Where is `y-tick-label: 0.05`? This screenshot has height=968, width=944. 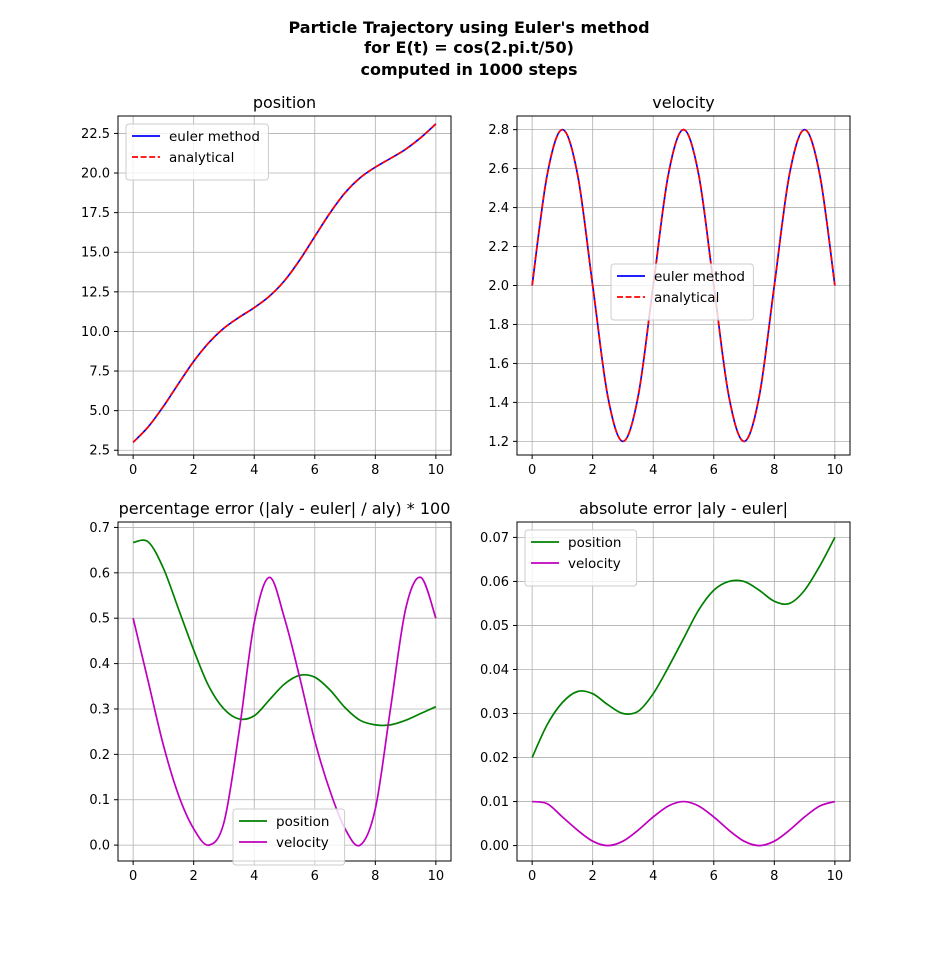 y-tick-label: 0.05 is located at coordinates (494, 626).